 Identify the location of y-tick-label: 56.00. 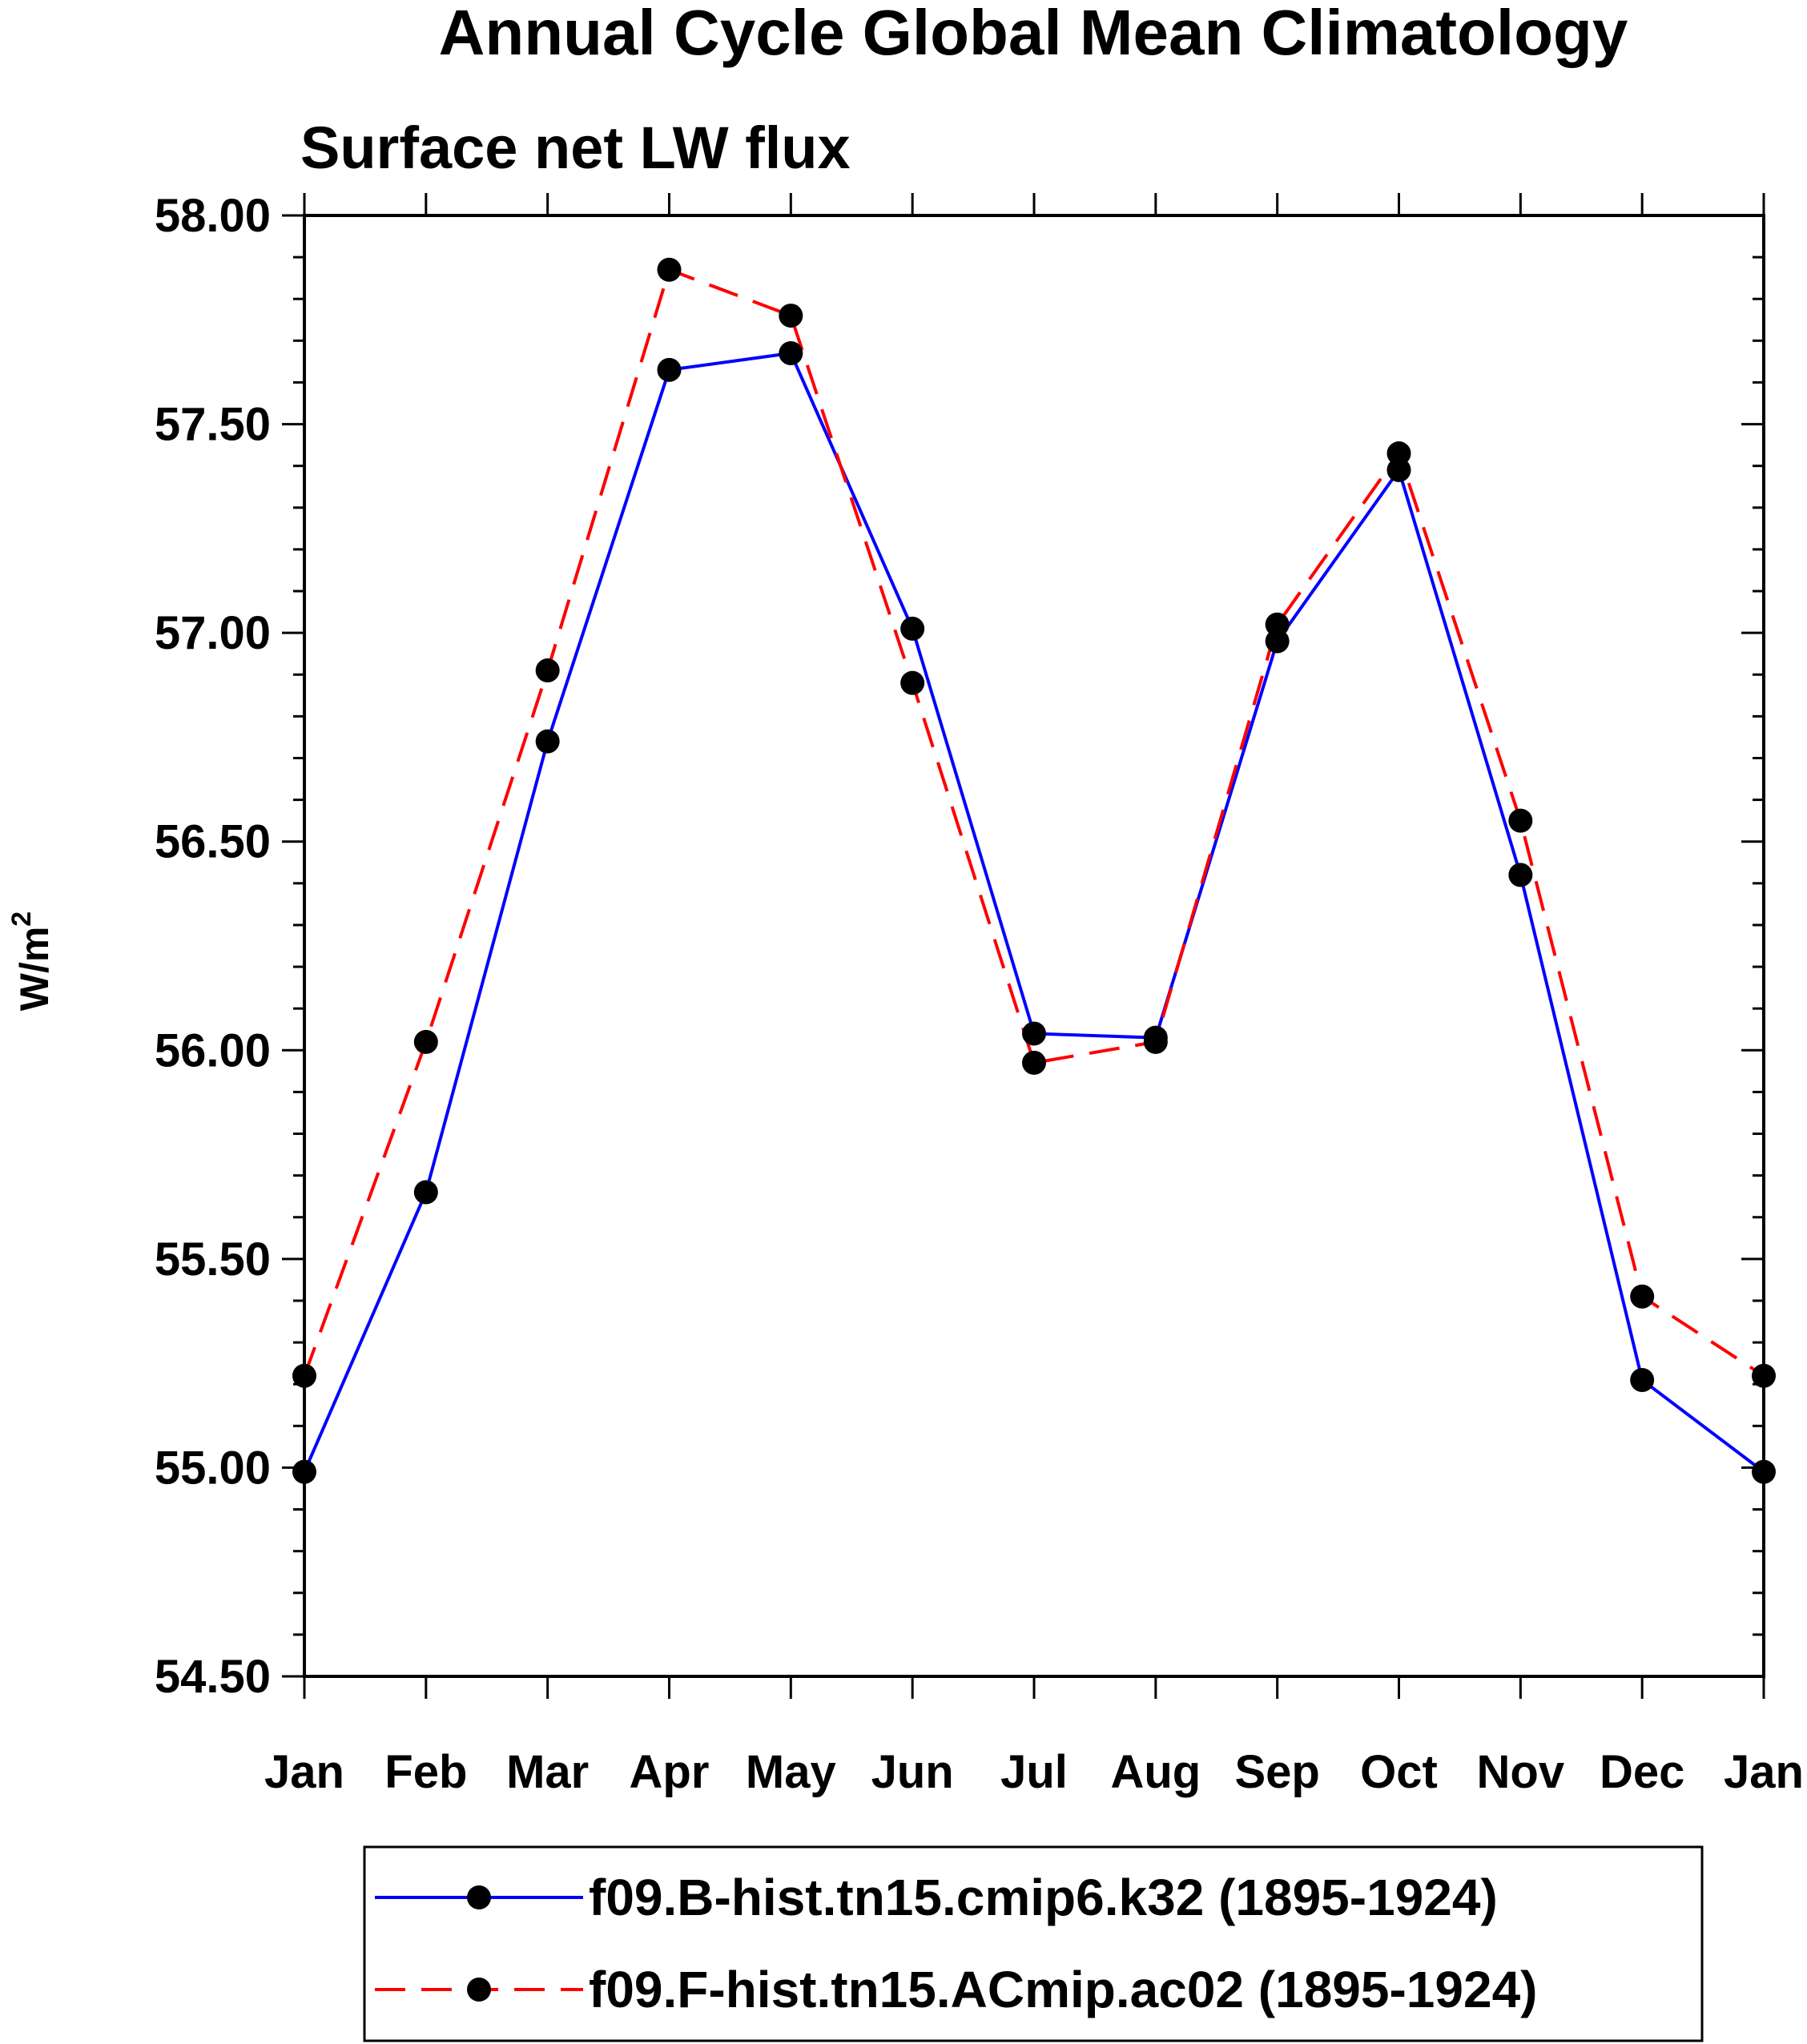
(213, 1050).